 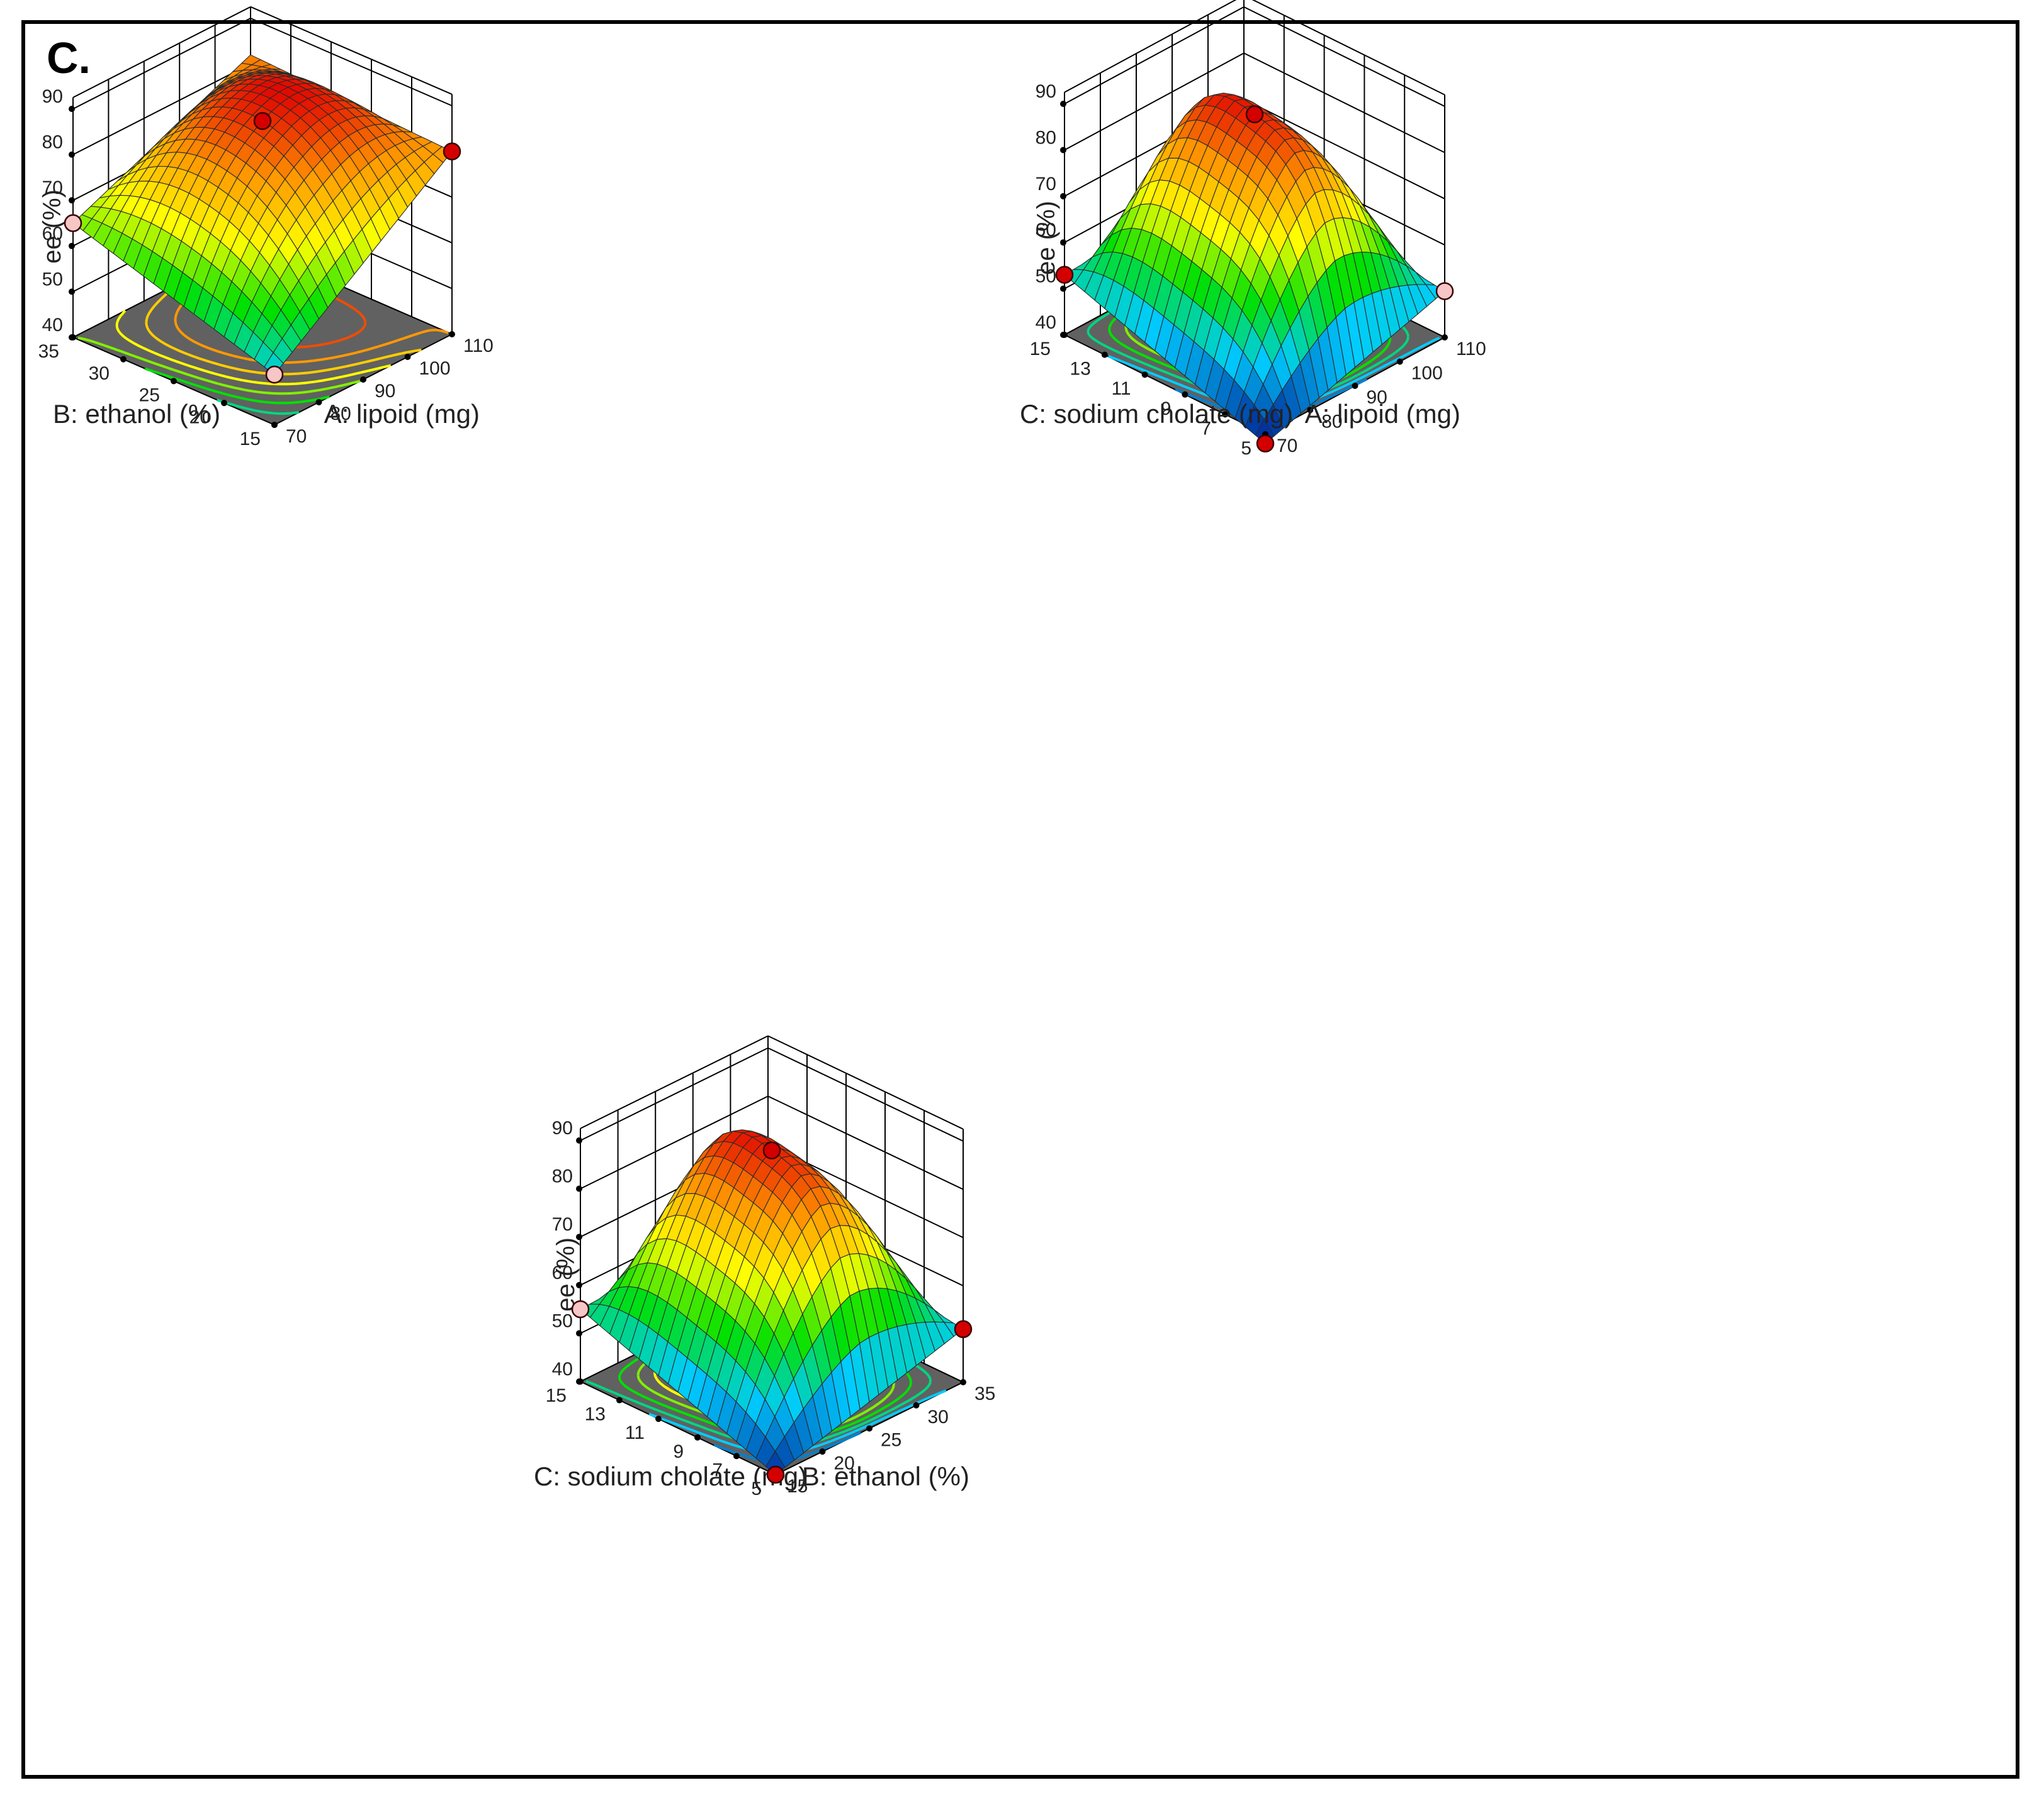 What do you see at coordinates (52, 187) in the screenshot?
I see `z-tick-label: 70` at bounding box center [52, 187].